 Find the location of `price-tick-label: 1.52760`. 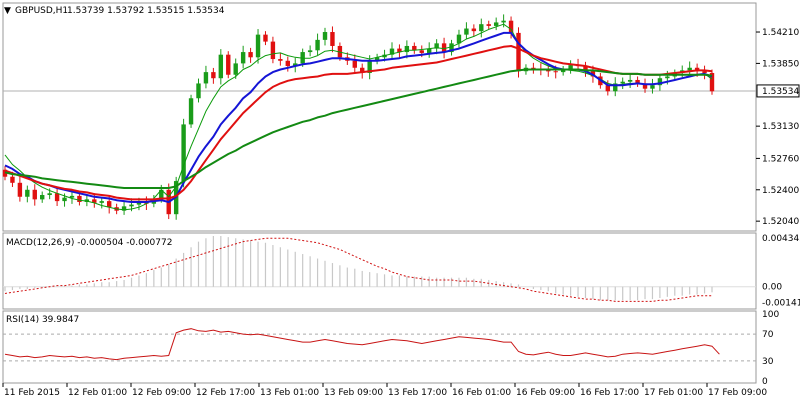

price-tick-label: 1.52760 is located at coordinates (780, 159).